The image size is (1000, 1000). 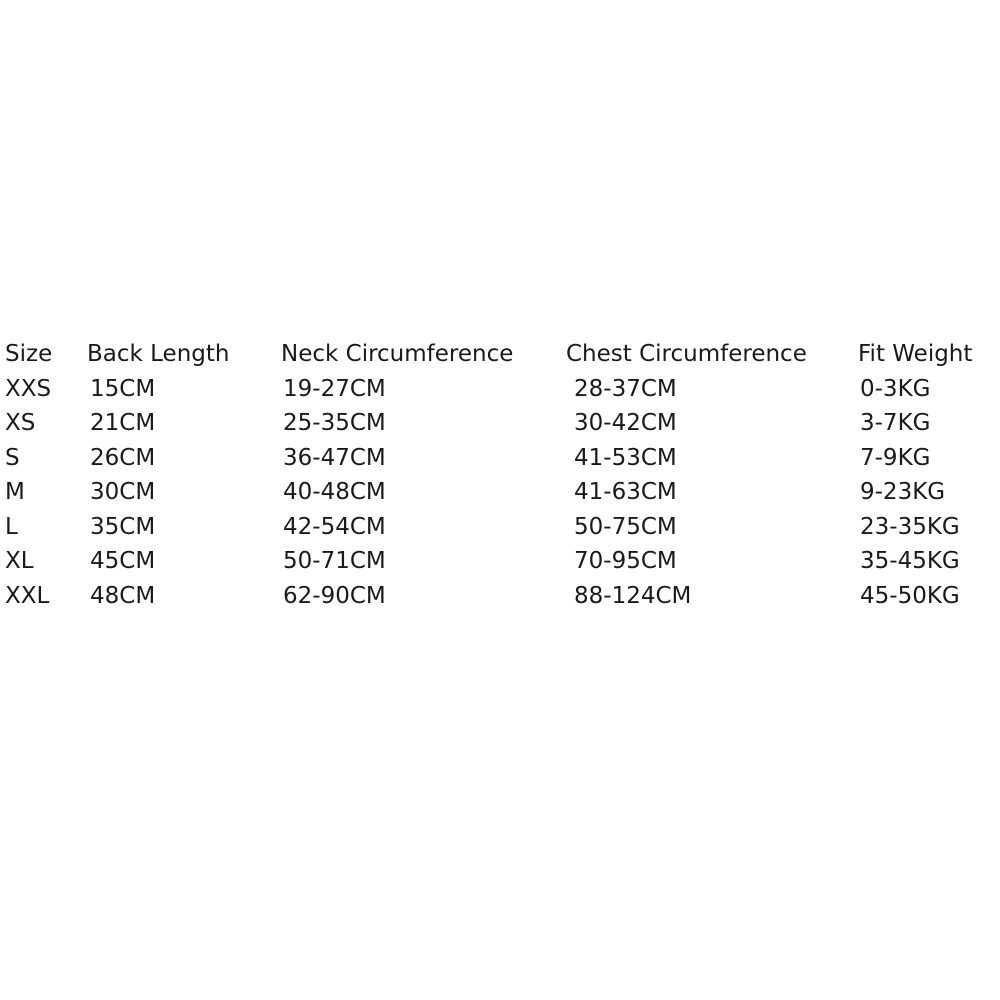 I want to click on table-row: XXS 15CM 19-27CM 28-37CM 0-3KG, so click(x=500, y=389).